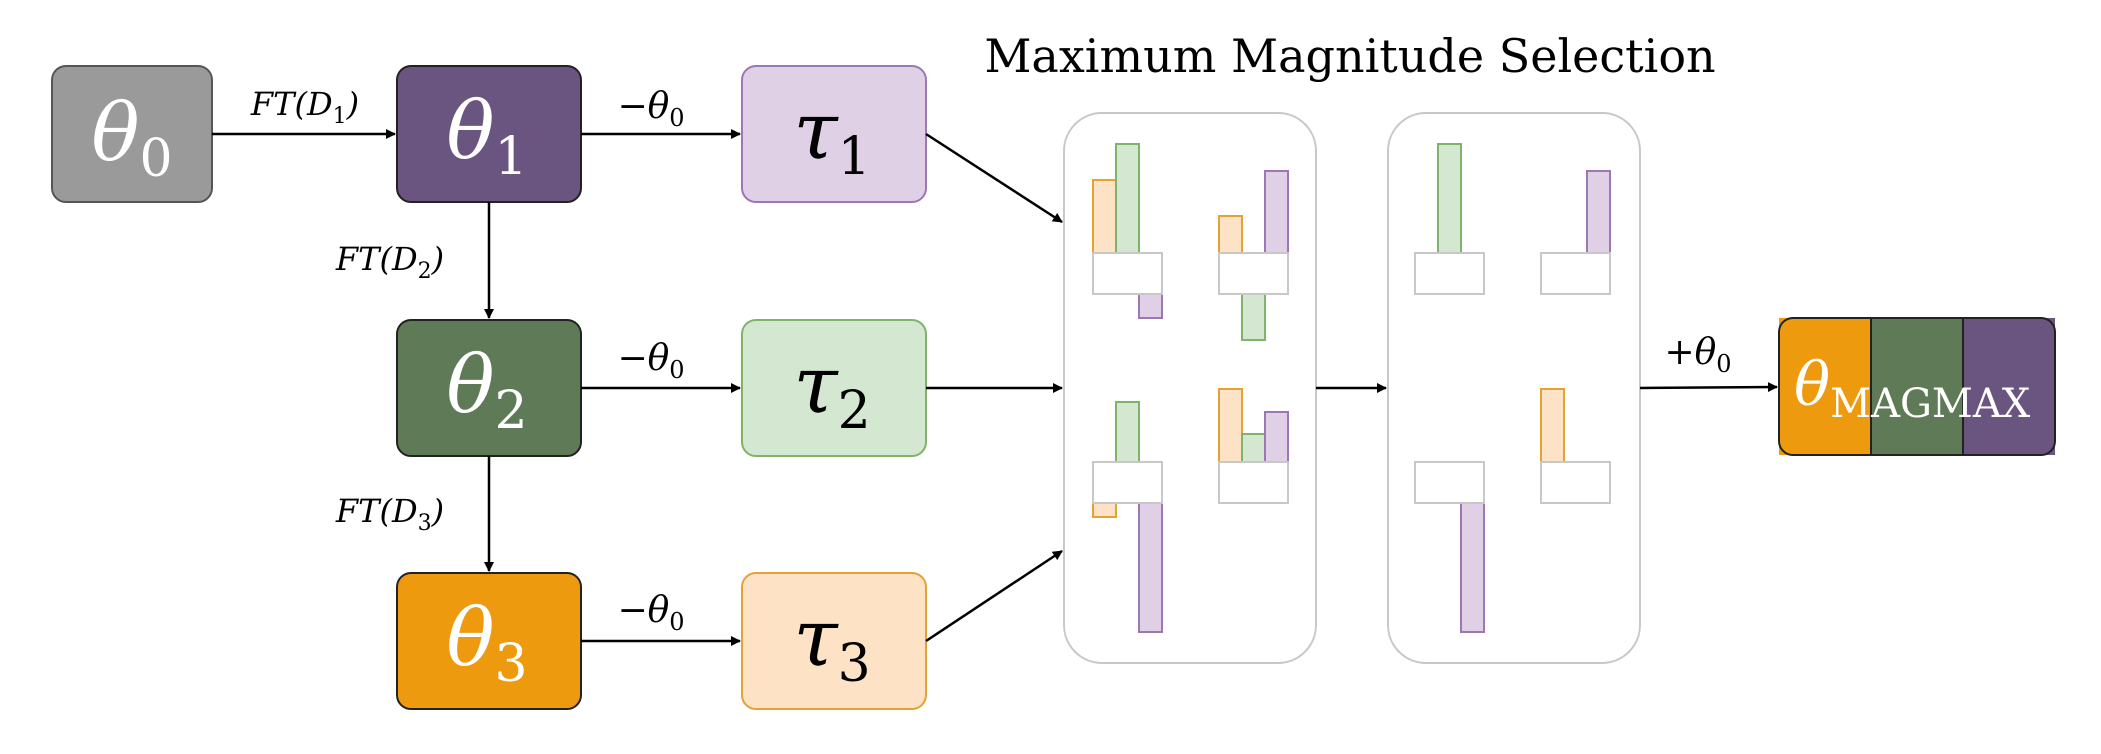  I want to click on theta1-label: θ1, so click(486, 135).